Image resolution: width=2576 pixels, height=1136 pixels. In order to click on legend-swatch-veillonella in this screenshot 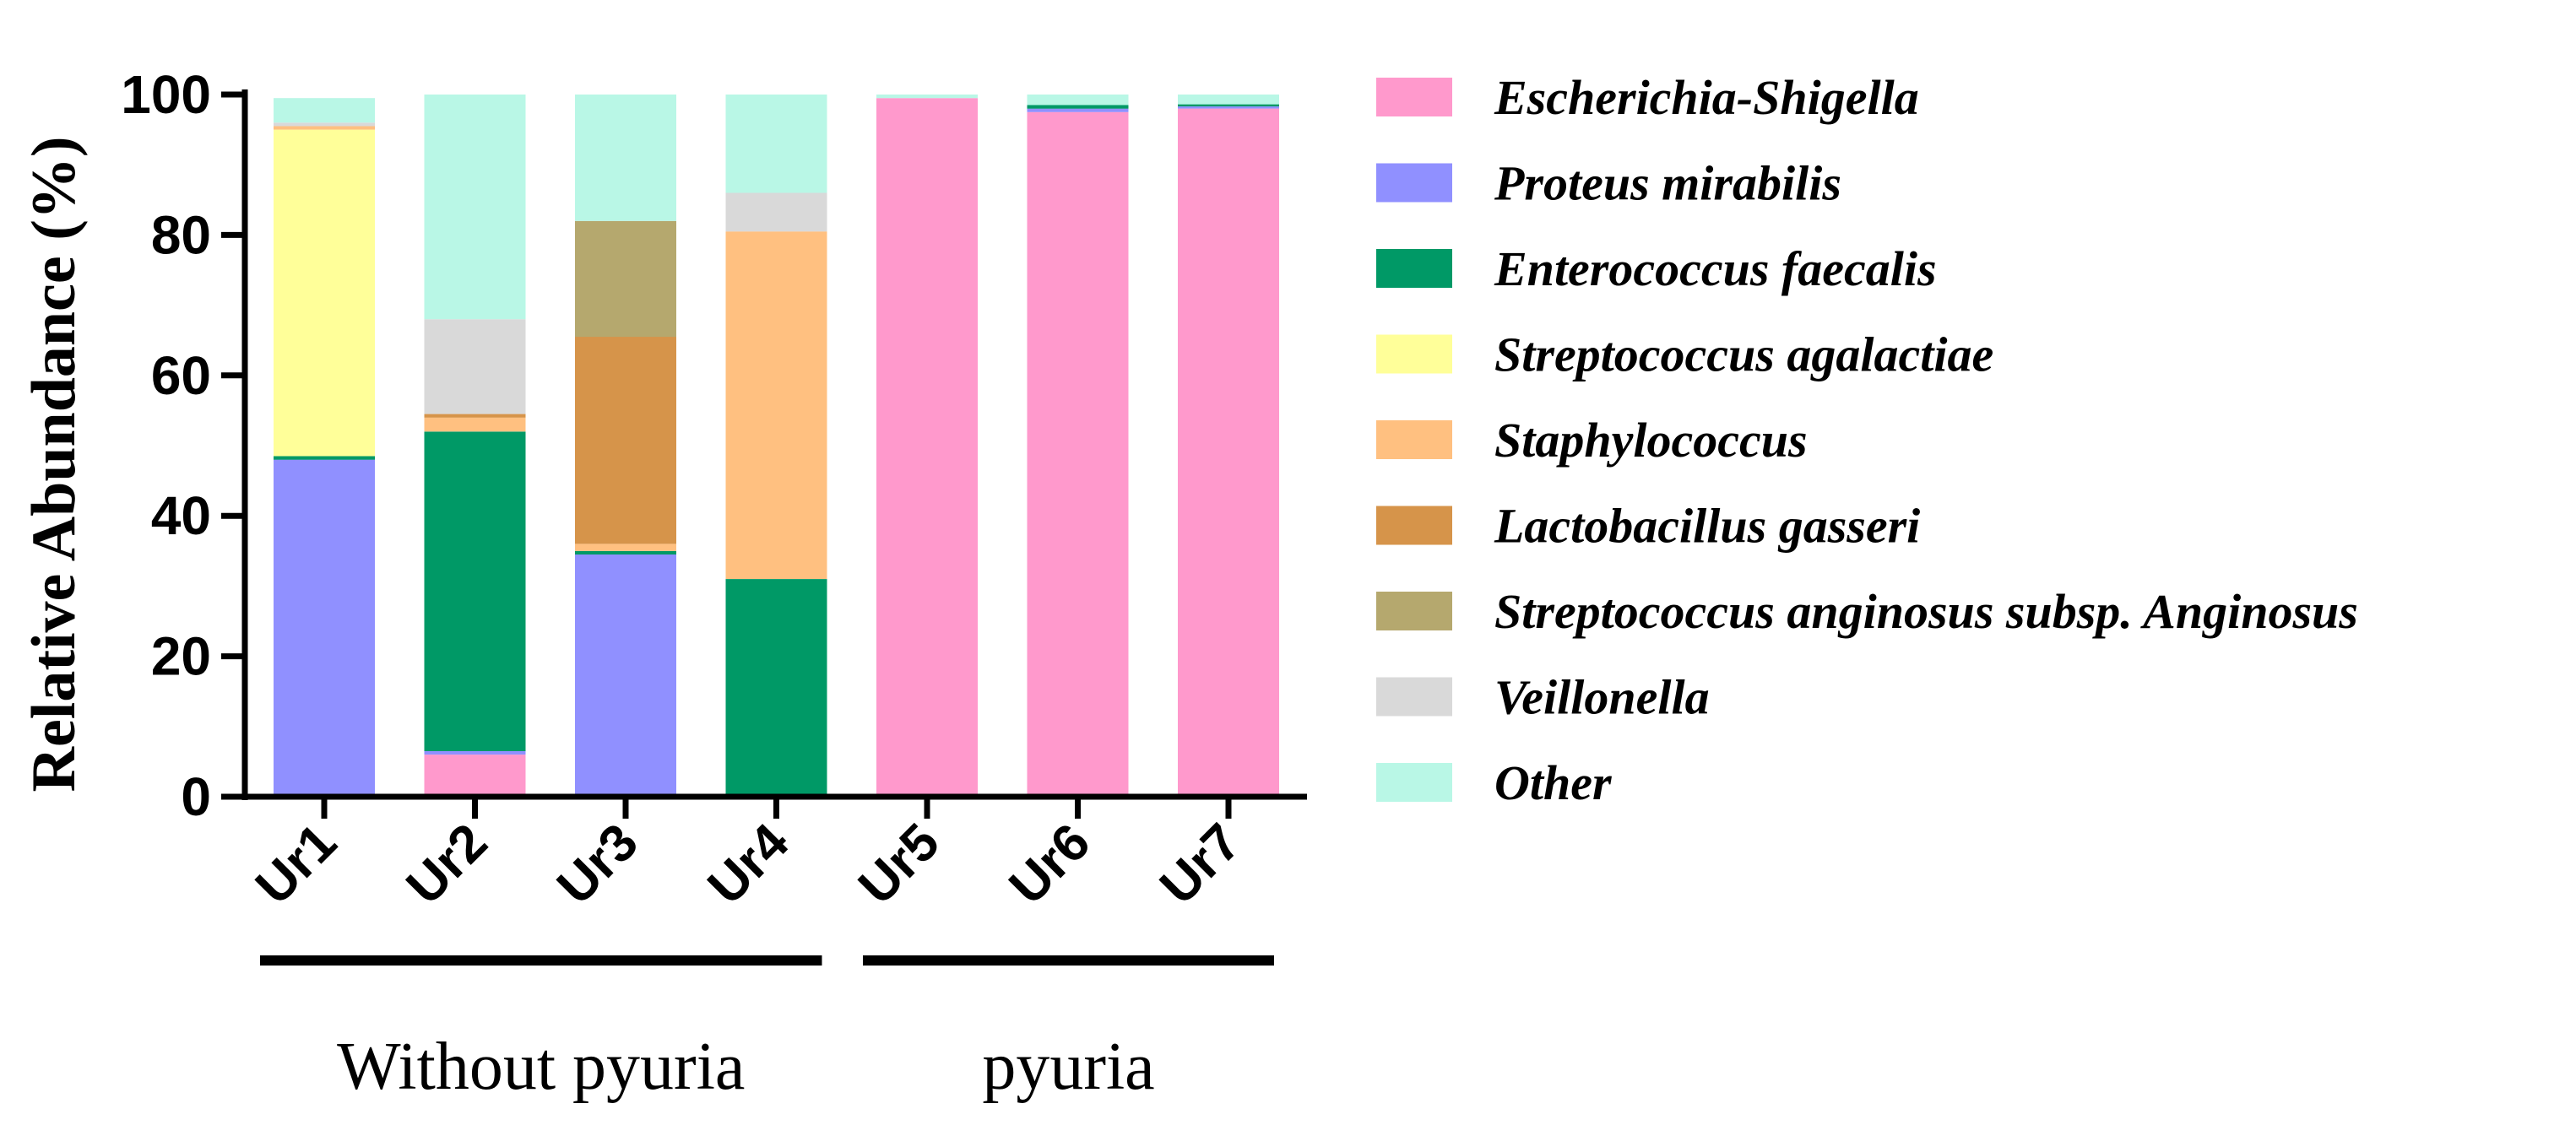, I will do `click(1414, 697)`.